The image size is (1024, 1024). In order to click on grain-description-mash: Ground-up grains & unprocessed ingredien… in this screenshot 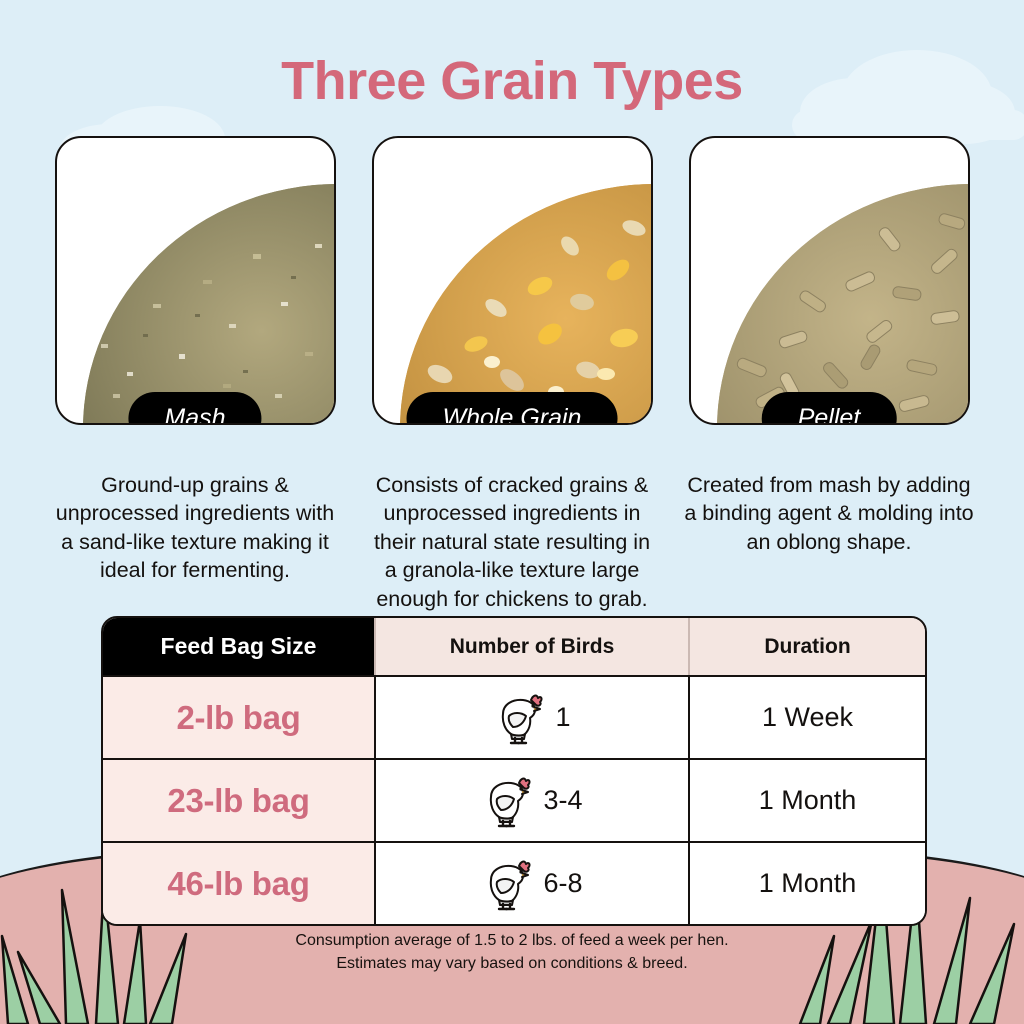, I will do `click(195, 528)`.